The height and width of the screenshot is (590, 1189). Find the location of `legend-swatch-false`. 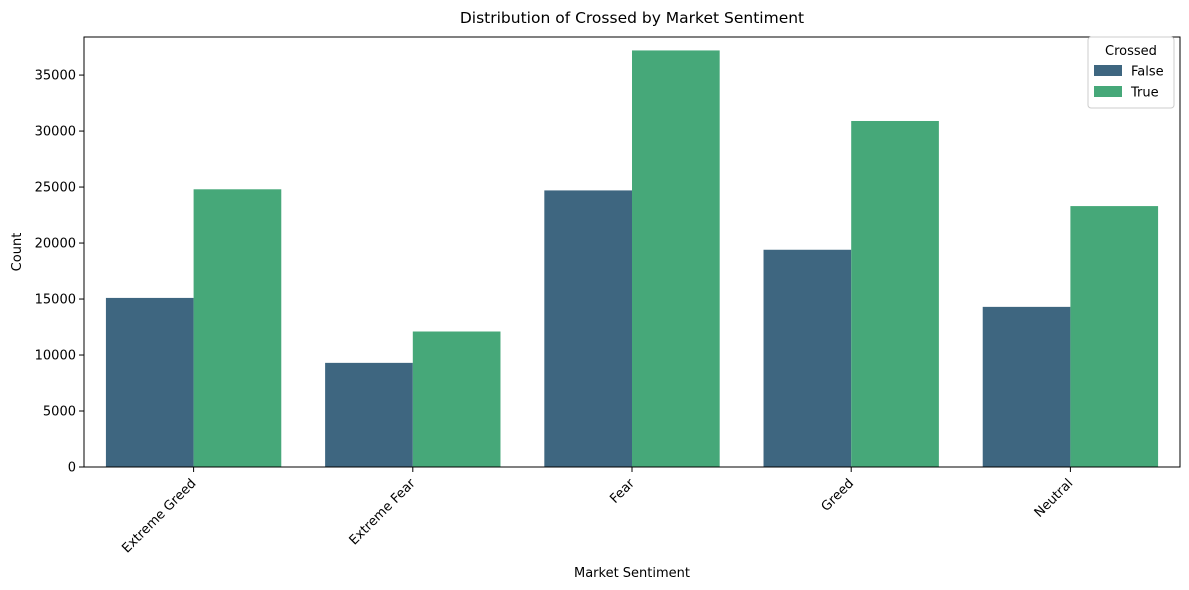

legend-swatch-false is located at coordinates (1108, 70).